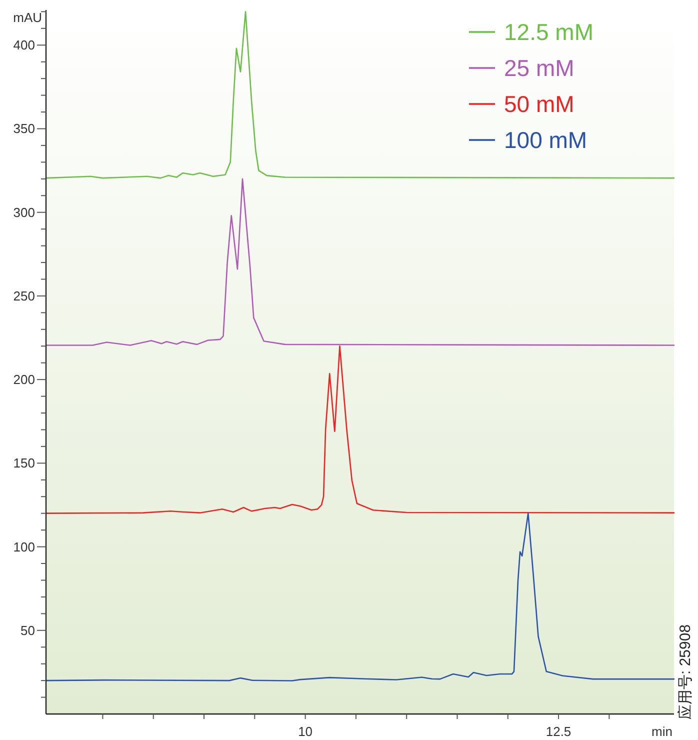 The width and height of the screenshot is (698, 740). What do you see at coordinates (559, 731) in the screenshot?
I see `x-tick-label: 12.5` at bounding box center [559, 731].